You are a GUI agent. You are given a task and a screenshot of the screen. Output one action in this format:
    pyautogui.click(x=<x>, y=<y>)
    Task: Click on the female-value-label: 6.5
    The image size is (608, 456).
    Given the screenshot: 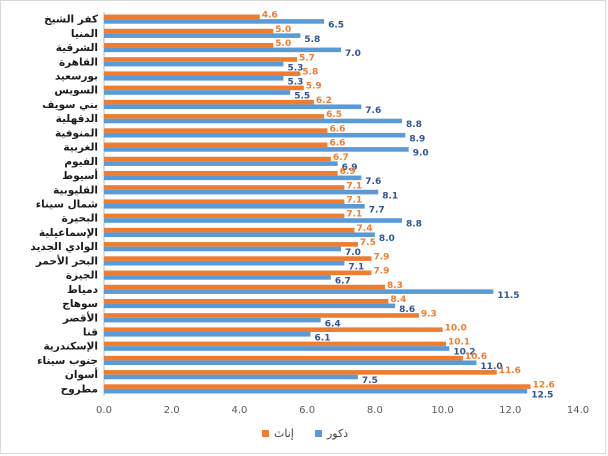 What is the action you would take?
    pyautogui.click(x=334, y=115)
    